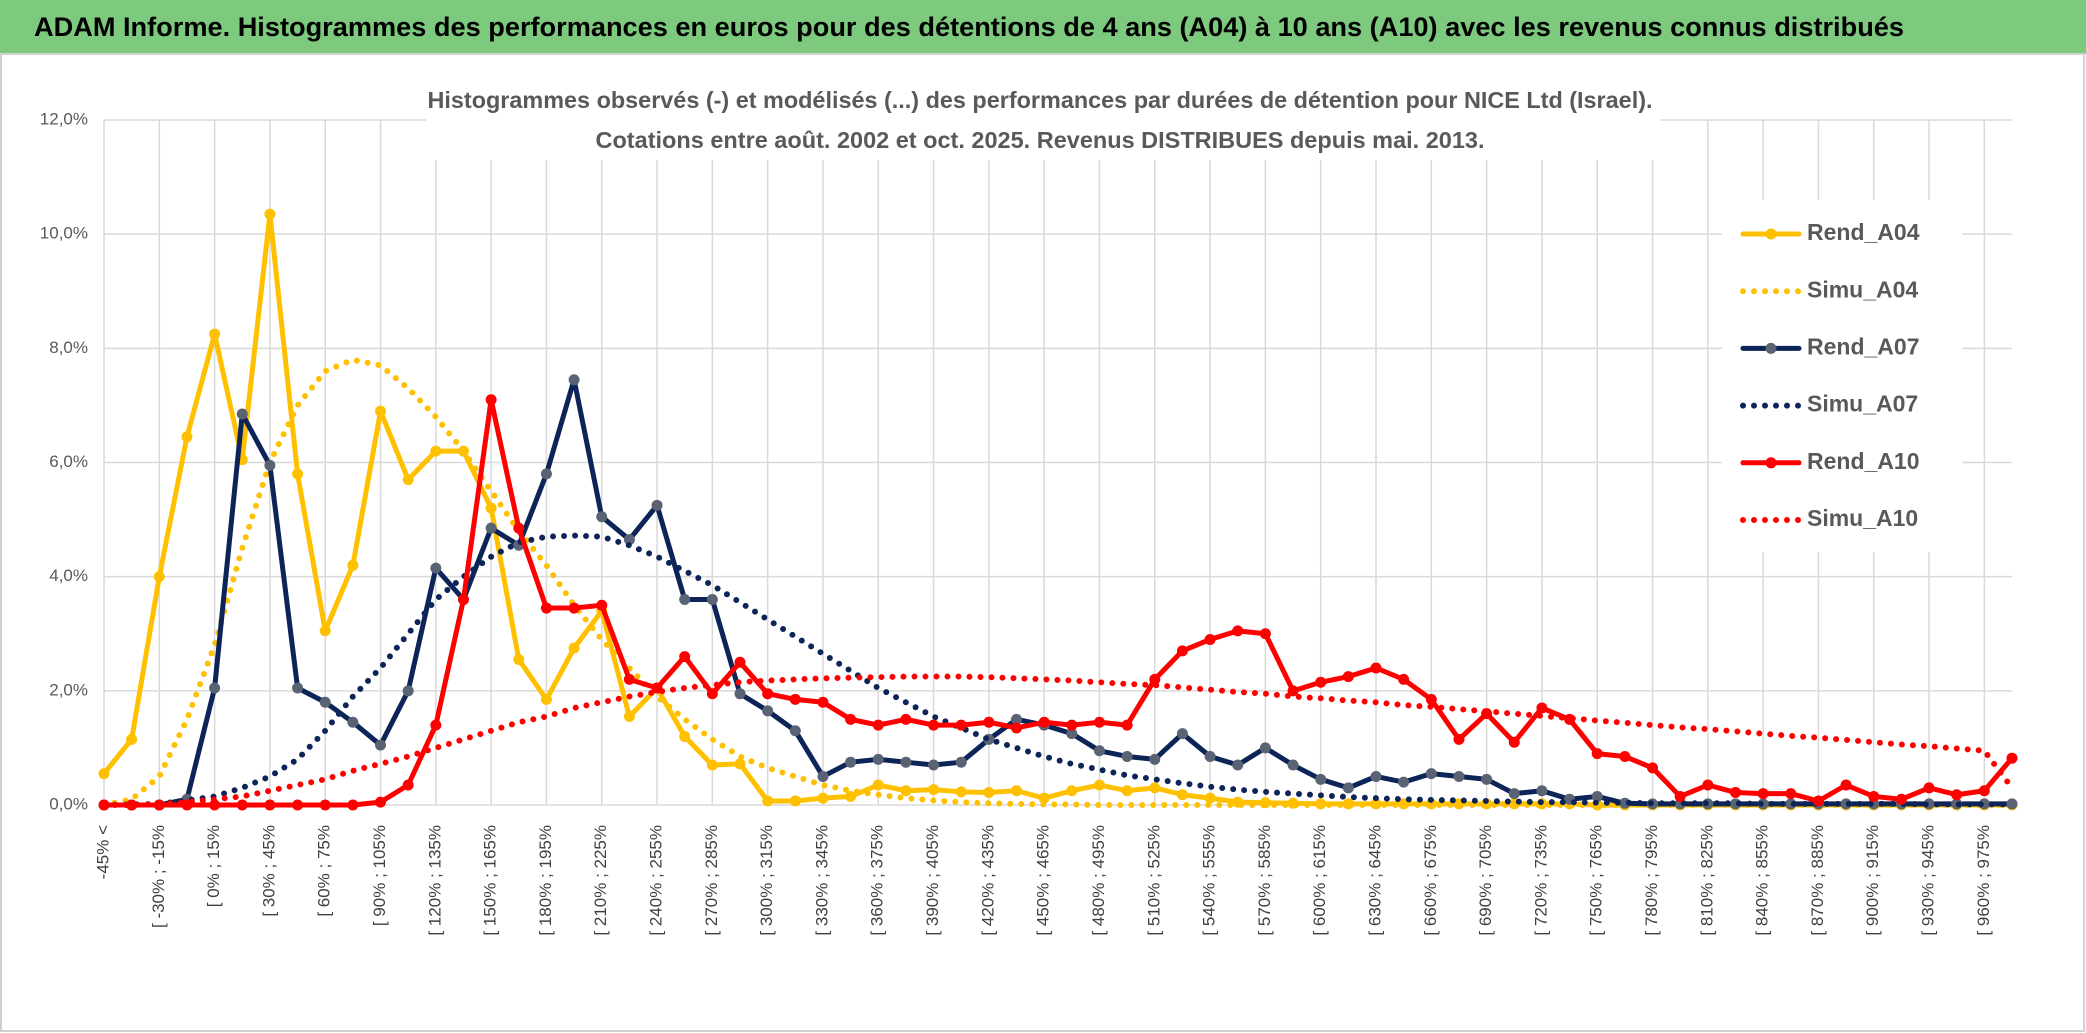  What do you see at coordinates (1872, 880) in the screenshot?
I see `x-tick-label: [ 900% ; 915%` at bounding box center [1872, 880].